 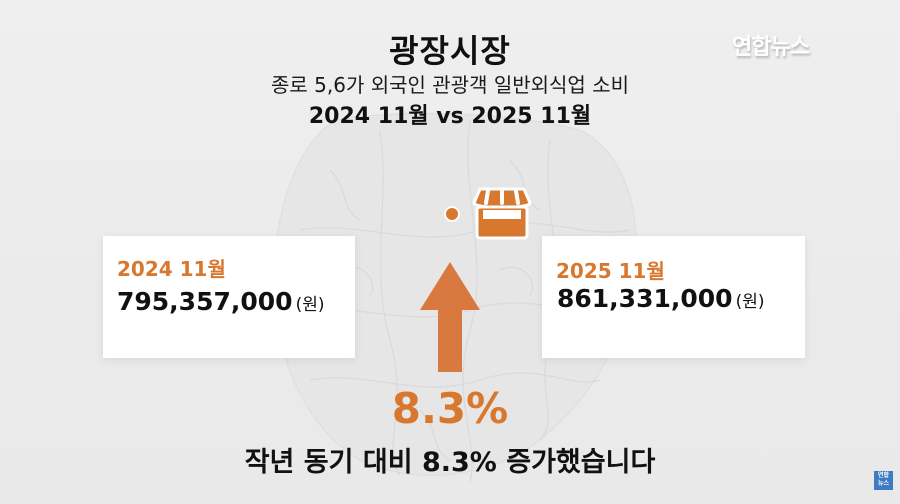 What do you see at coordinates (310, 305) in the screenshot?
I see `card-2024-unit: (원)` at bounding box center [310, 305].